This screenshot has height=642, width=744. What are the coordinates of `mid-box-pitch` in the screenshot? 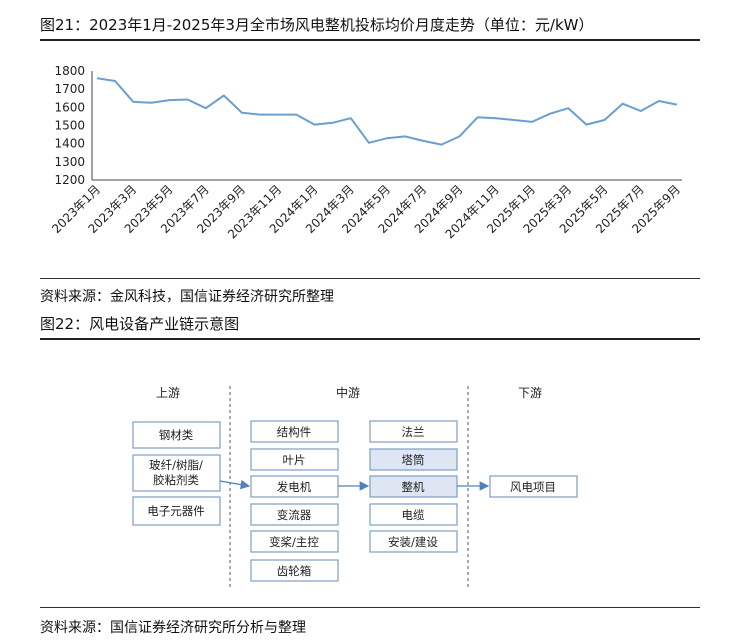 It's located at (294, 541).